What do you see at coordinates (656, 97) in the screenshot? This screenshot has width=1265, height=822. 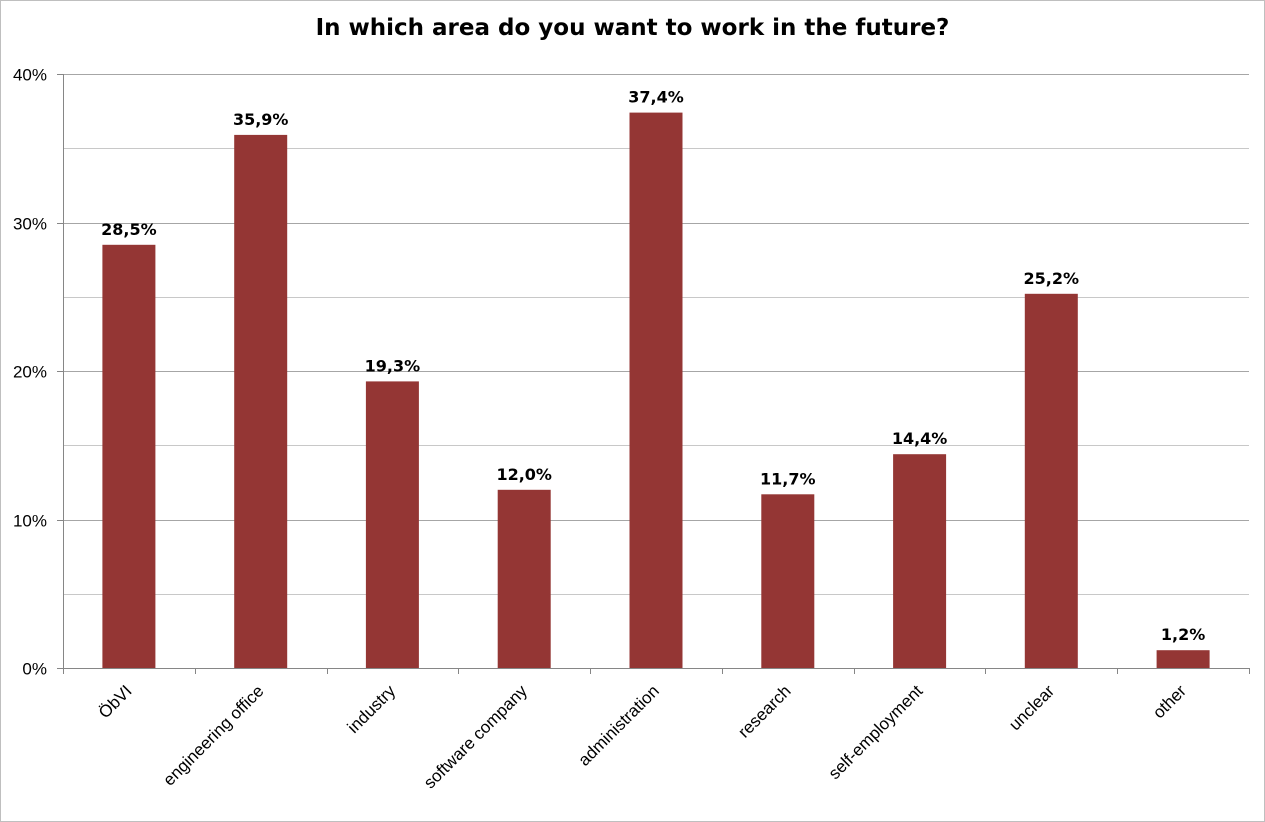 I see `data-label: 37,4%` at bounding box center [656, 97].